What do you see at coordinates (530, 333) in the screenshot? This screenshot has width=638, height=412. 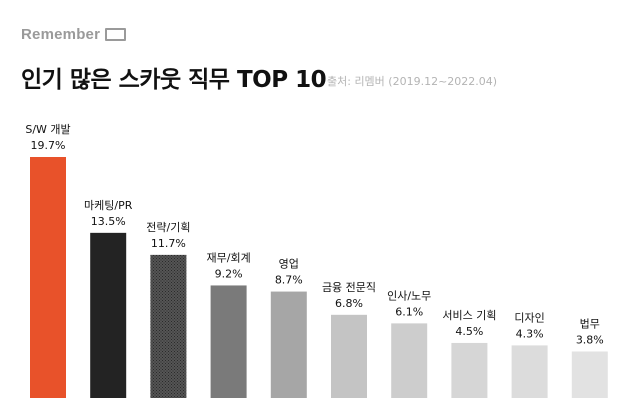 I see `value-label-9: 4.3%` at bounding box center [530, 333].